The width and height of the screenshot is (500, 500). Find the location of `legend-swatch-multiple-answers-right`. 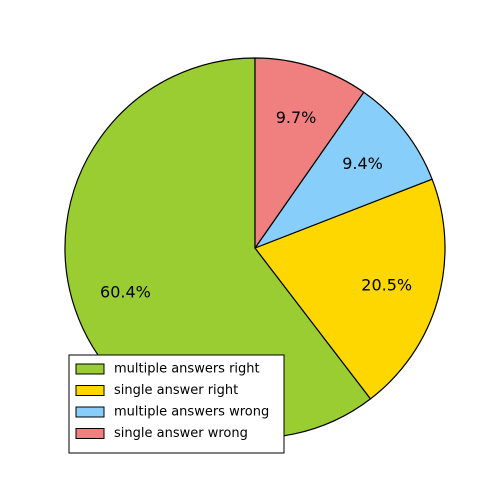

legend-swatch-multiple-answers-right is located at coordinates (90, 369).